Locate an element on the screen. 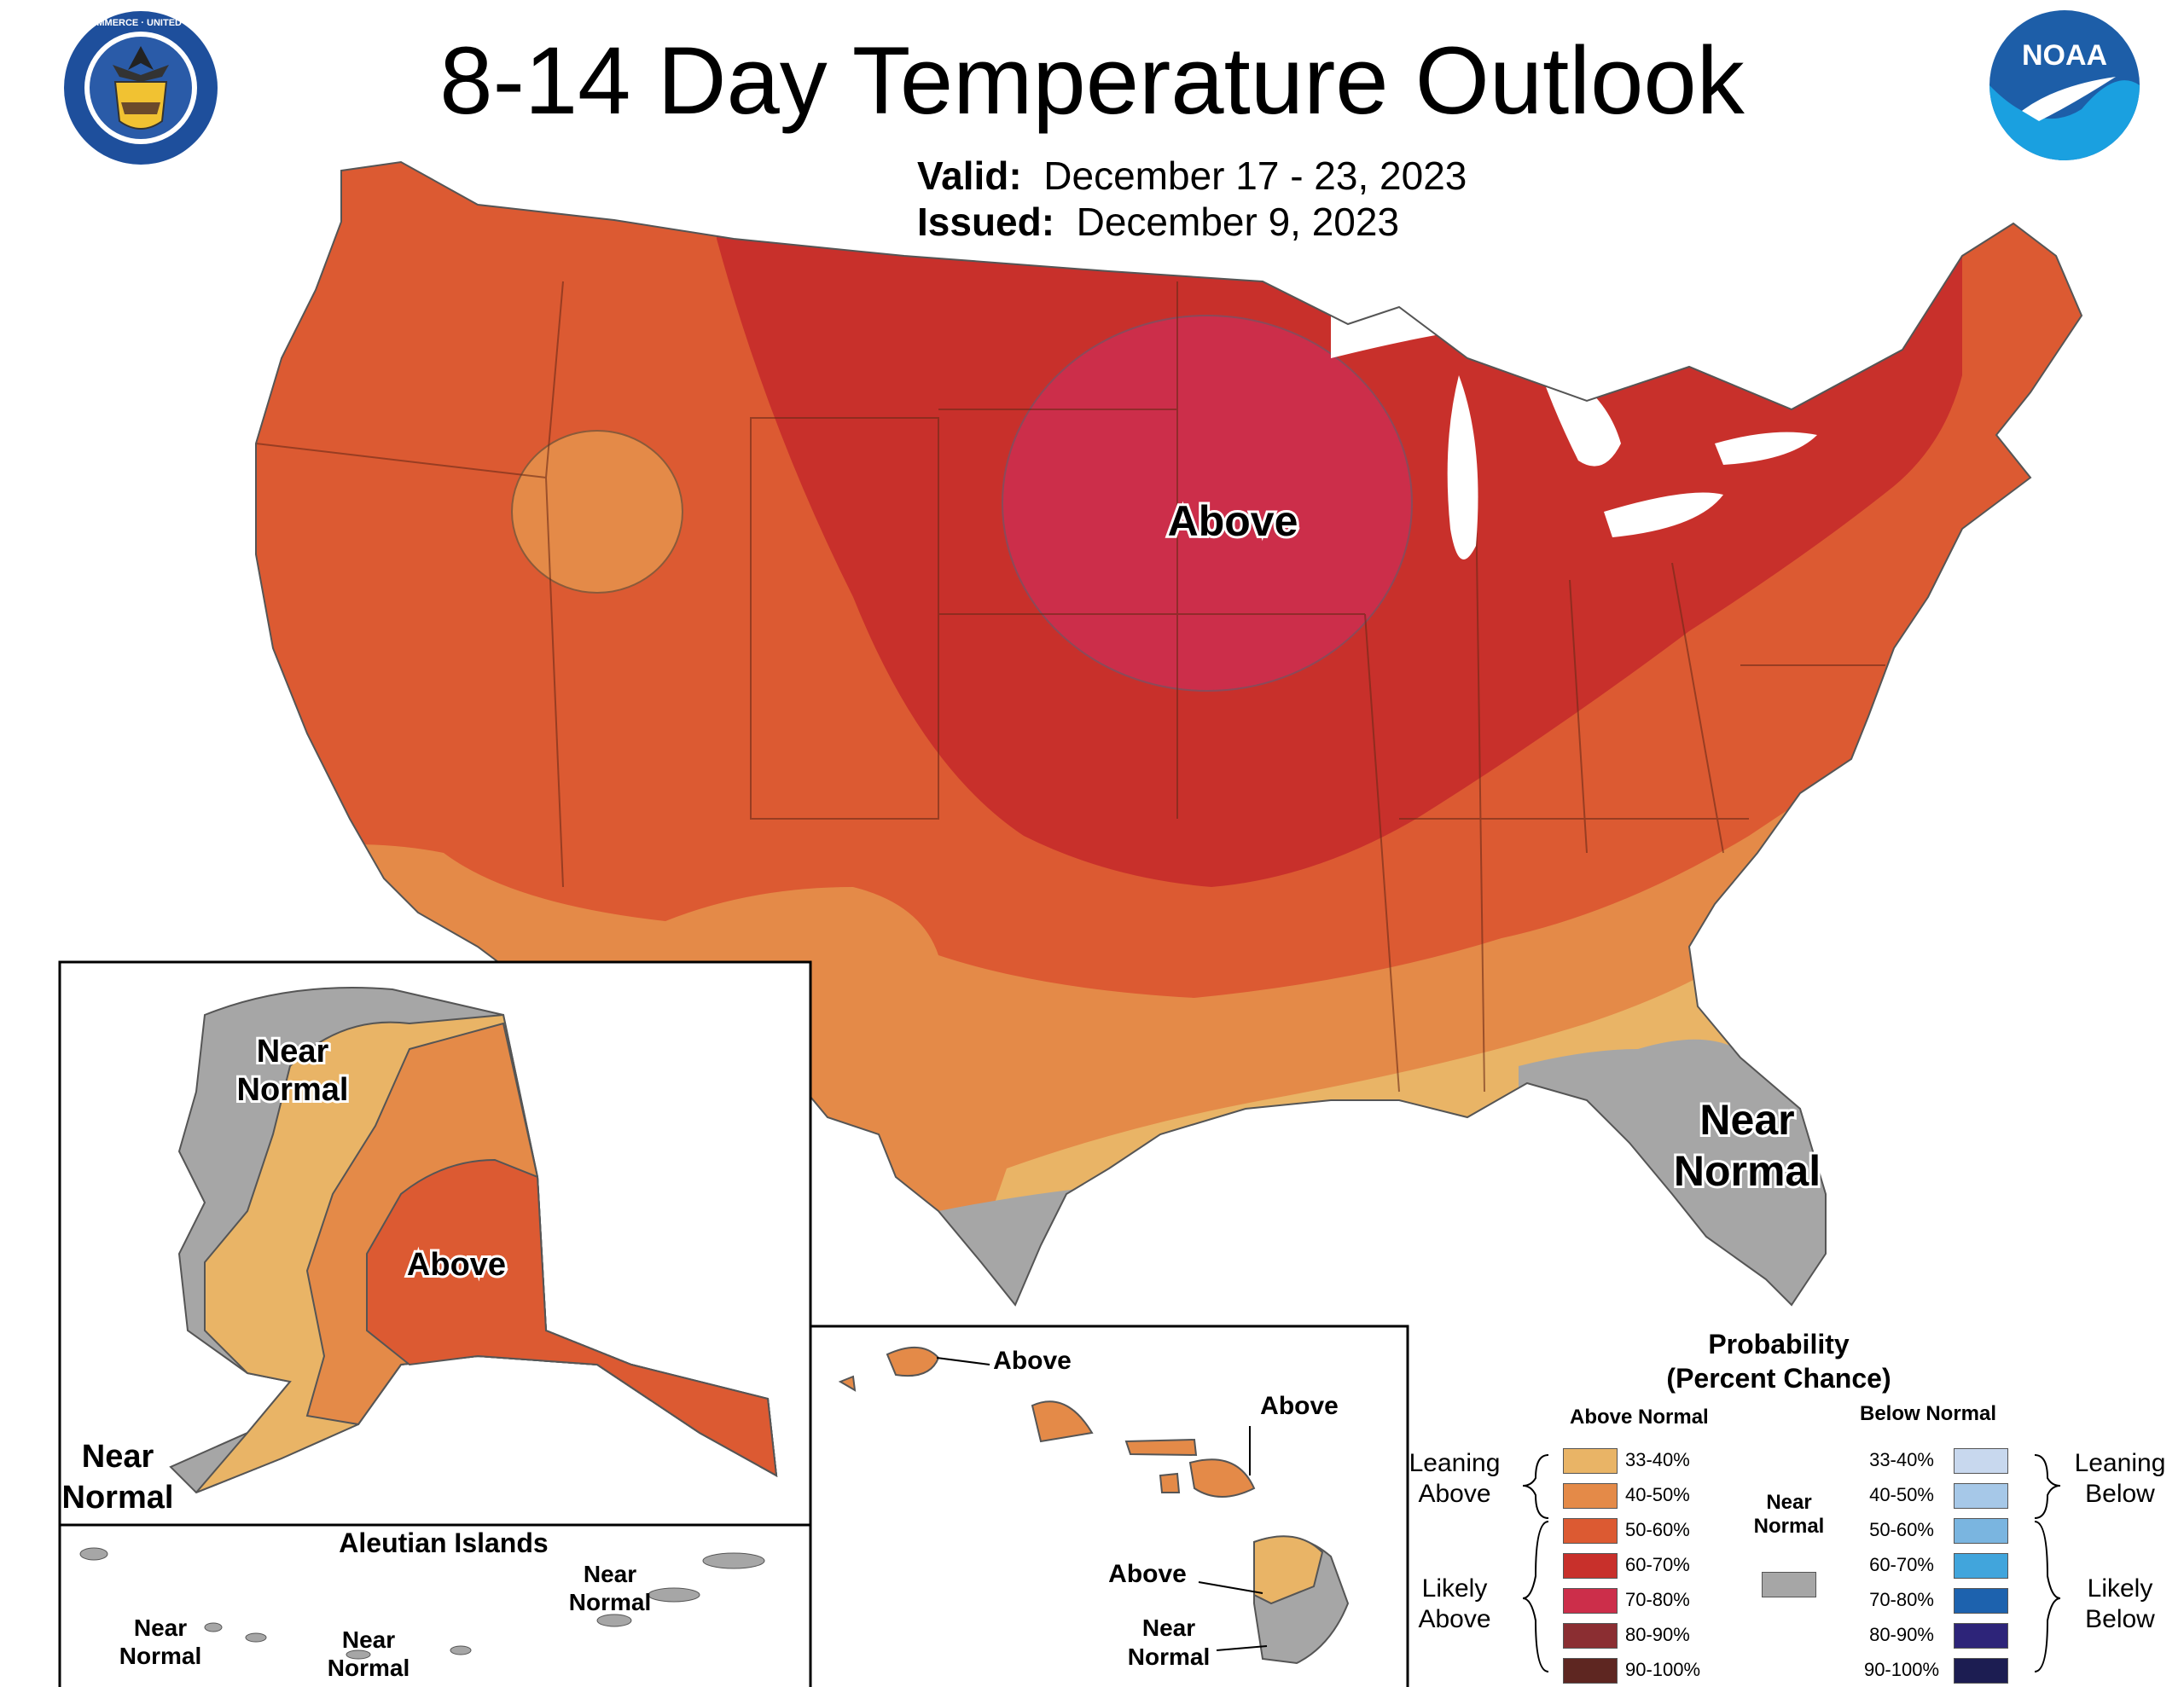 This screenshot has height=1687, width=2184. legend-title-2: (Percent Chance) is located at coordinates (1778, 1378).